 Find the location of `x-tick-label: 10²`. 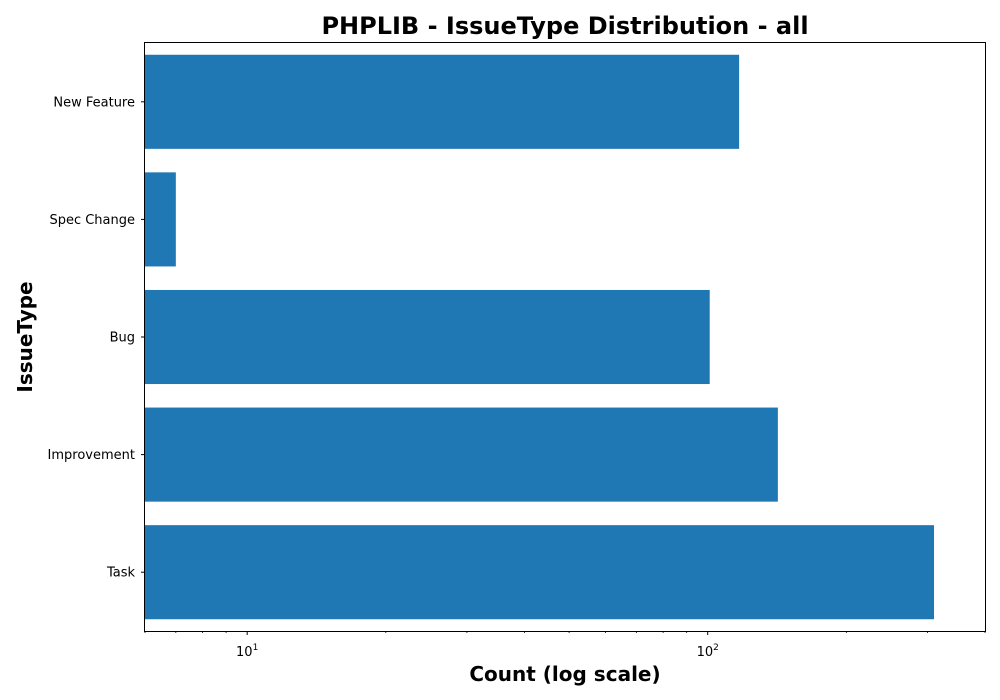

x-tick-label: 10² is located at coordinates (708, 651).